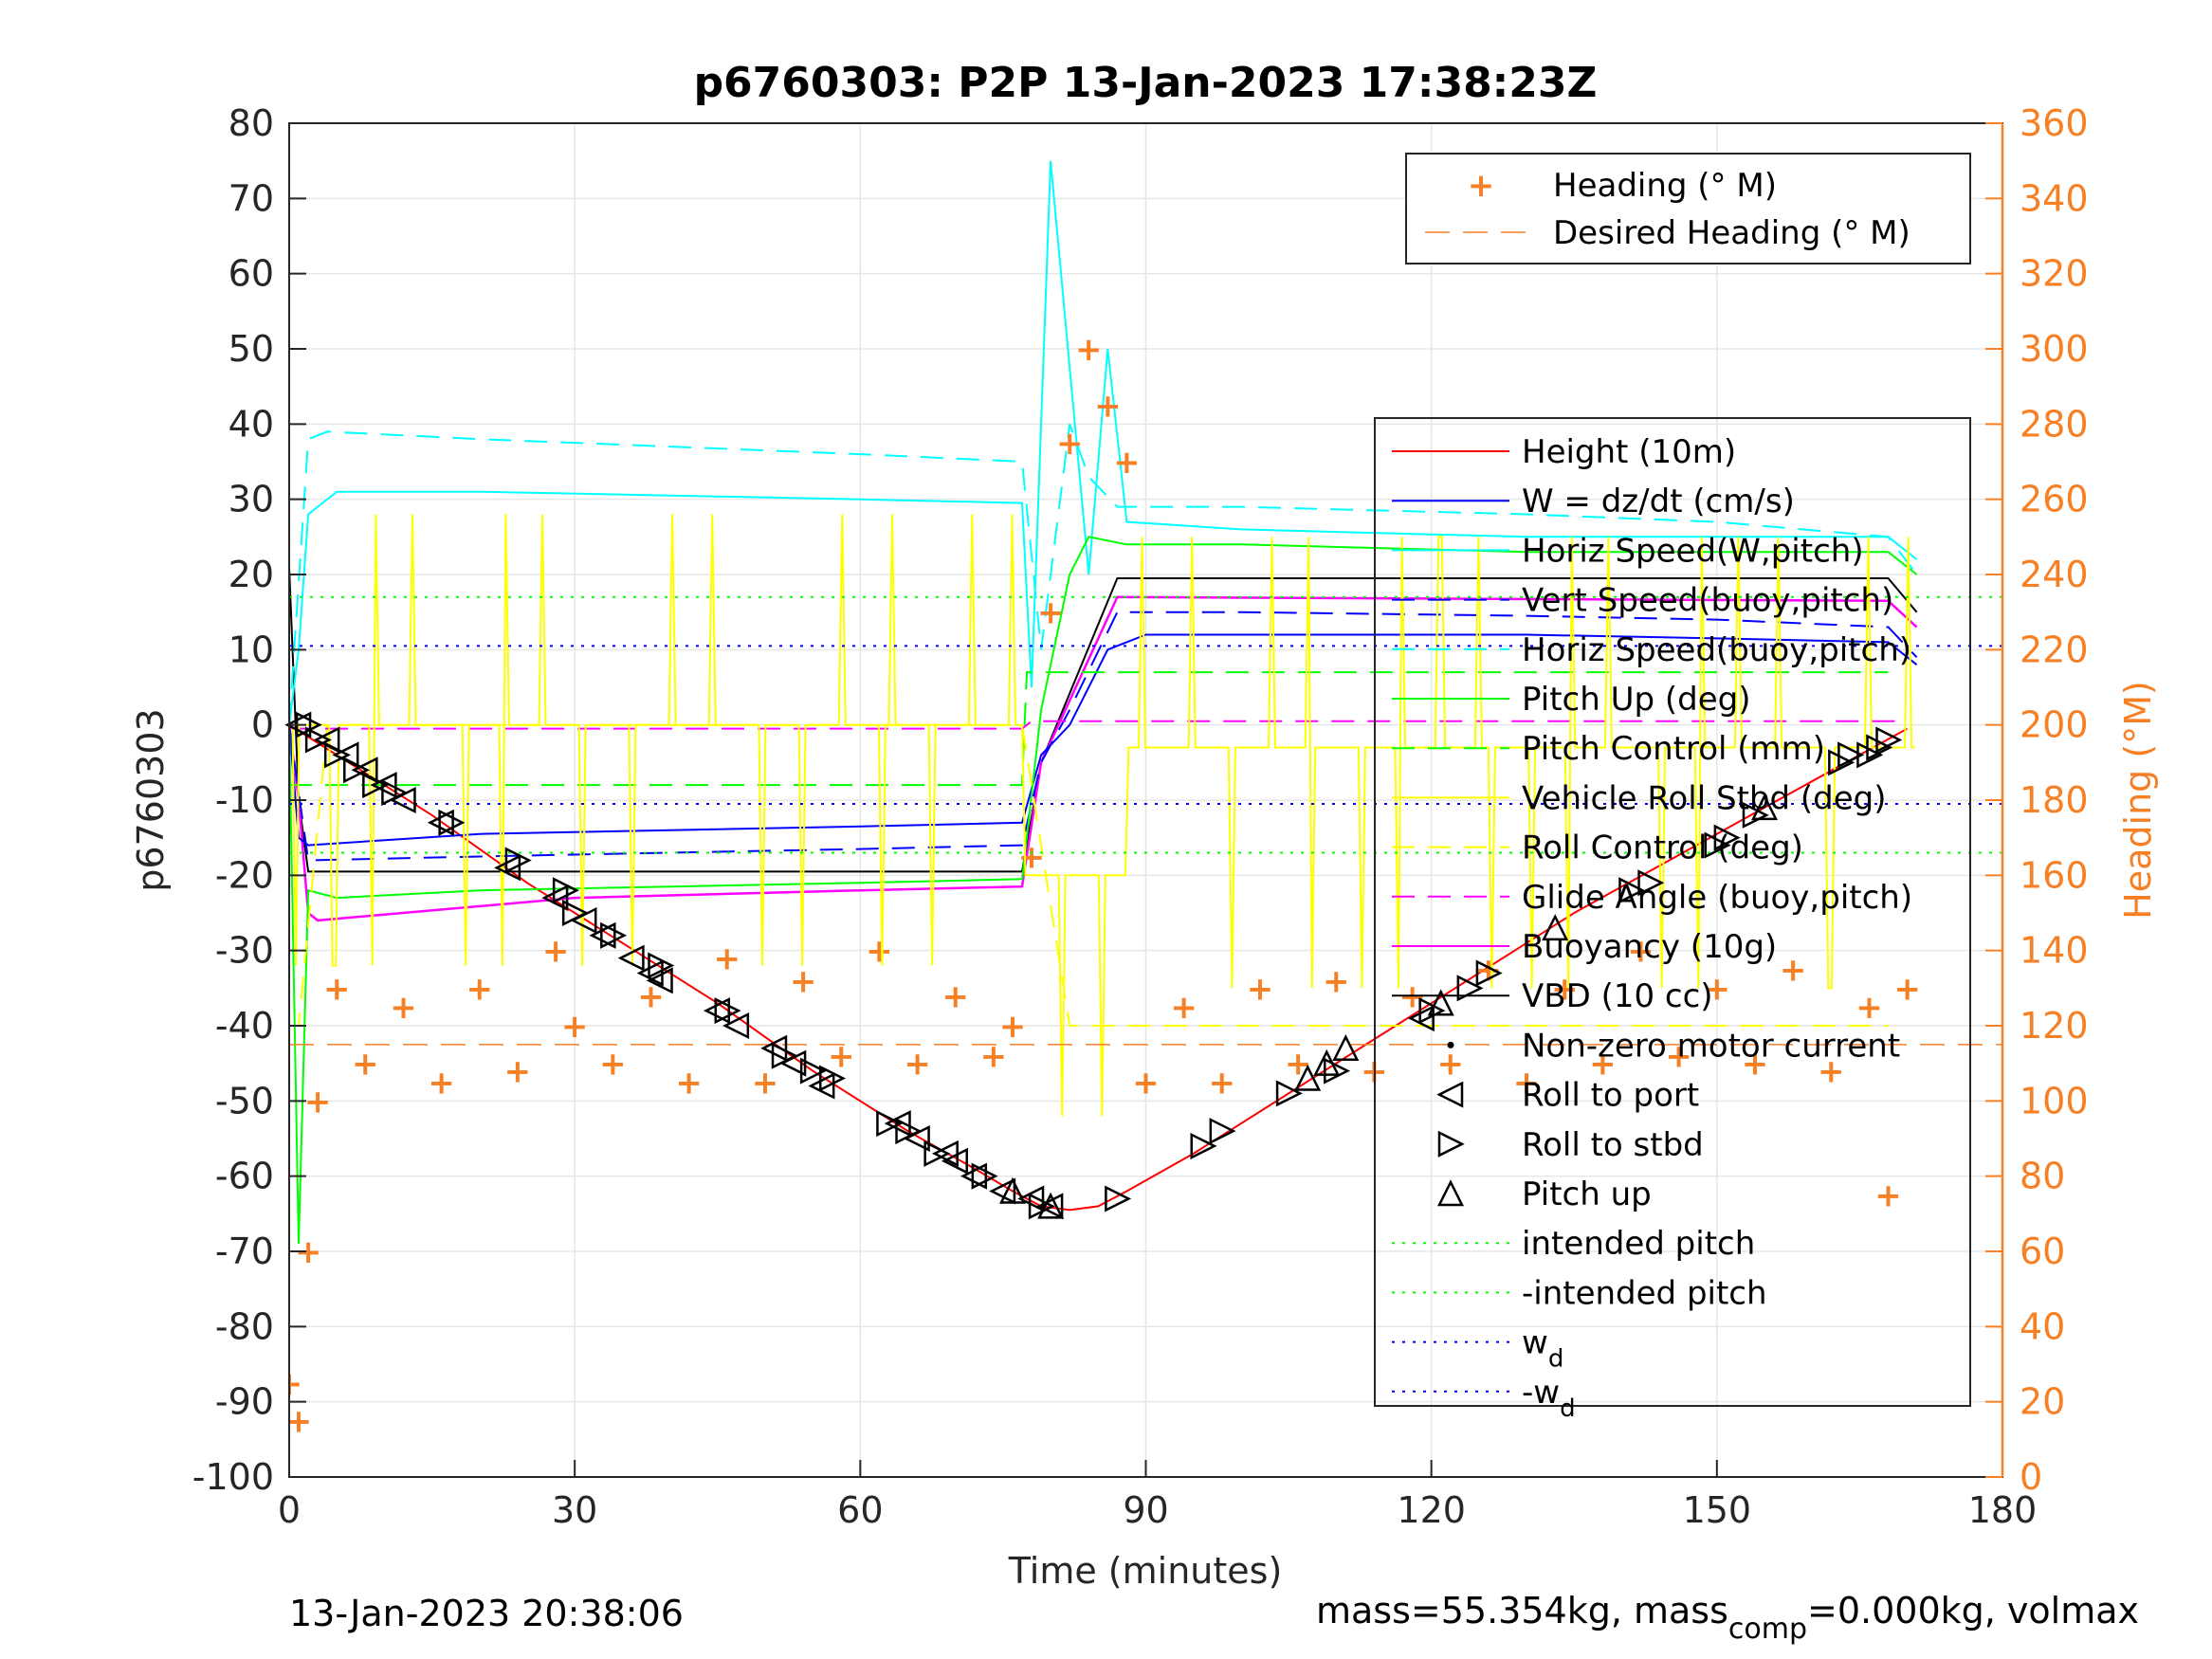 The width and height of the screenshot is (2212, 1659). What do you see at coordinates (244, 875) in the screenshot?
I see `y-left-tick-label: -20` at bounding box center [244, 875].